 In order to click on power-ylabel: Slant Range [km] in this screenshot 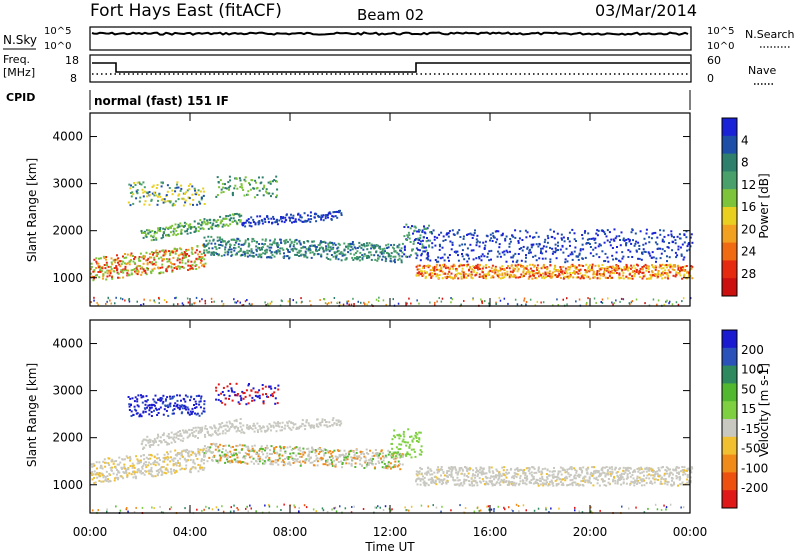, I will do `click(32, 210)`.